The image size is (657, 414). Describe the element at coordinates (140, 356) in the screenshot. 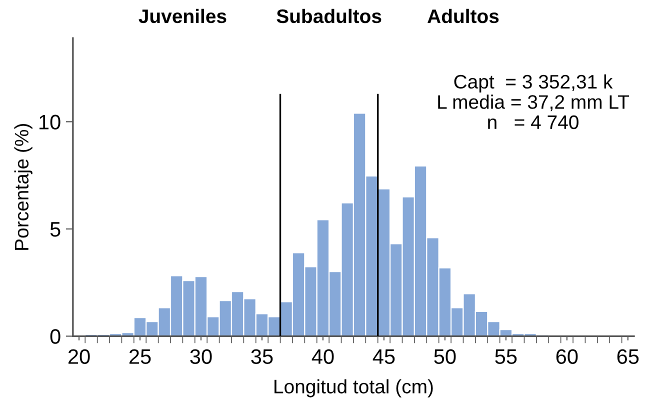

I see `x-tick-label: 25` at that location.